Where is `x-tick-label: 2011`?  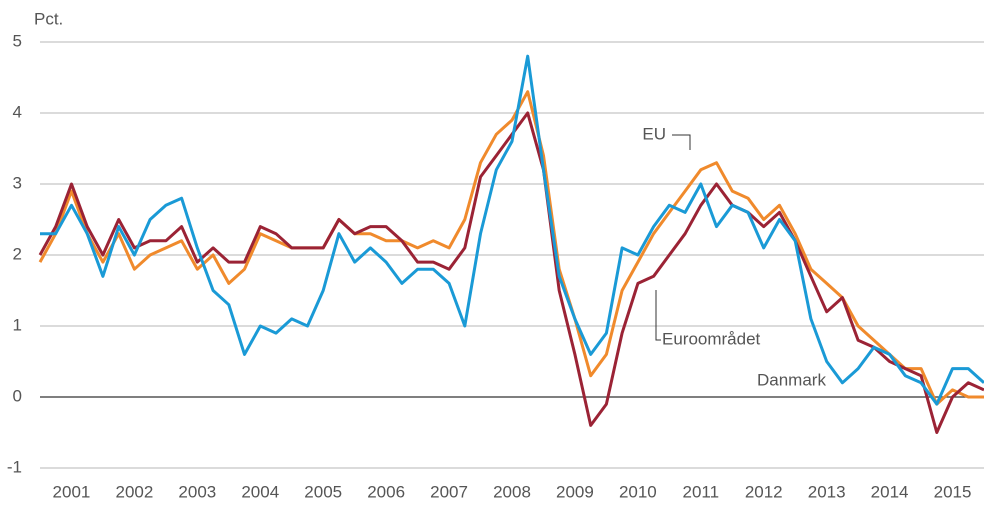
x-tick-label: 2011 is located at coordinates (701, 491).